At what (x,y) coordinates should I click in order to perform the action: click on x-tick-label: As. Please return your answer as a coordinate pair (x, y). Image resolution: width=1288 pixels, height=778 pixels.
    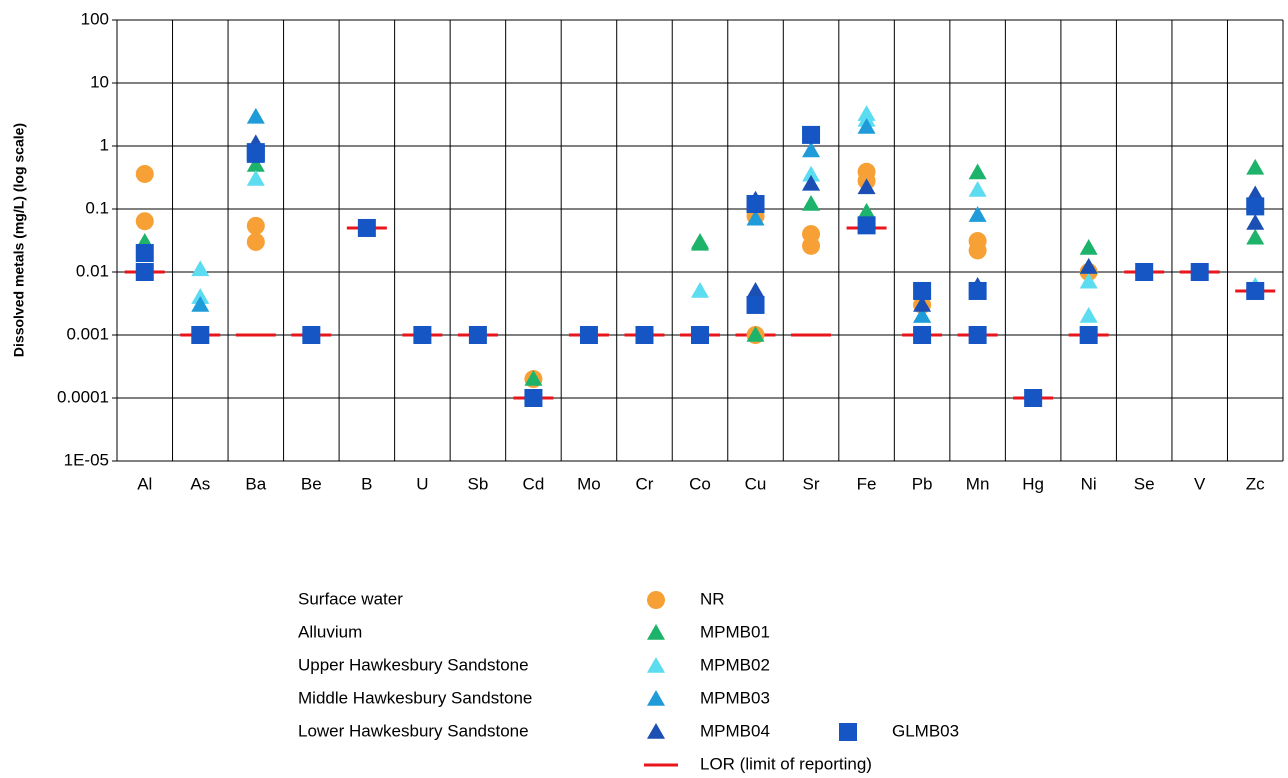
    Looking at the image, I should click on (200, 483).